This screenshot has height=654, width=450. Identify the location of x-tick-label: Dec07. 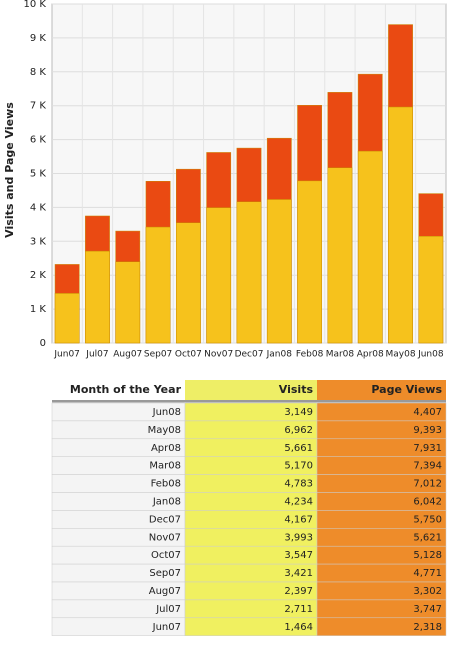
(249, 355).